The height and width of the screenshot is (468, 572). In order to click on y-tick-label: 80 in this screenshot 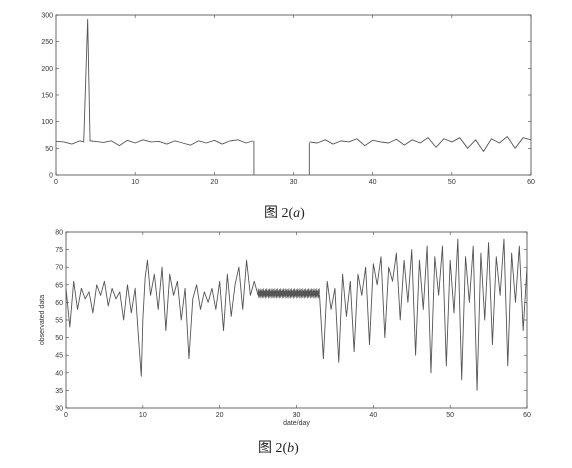, I will do `click(59, 233)`.